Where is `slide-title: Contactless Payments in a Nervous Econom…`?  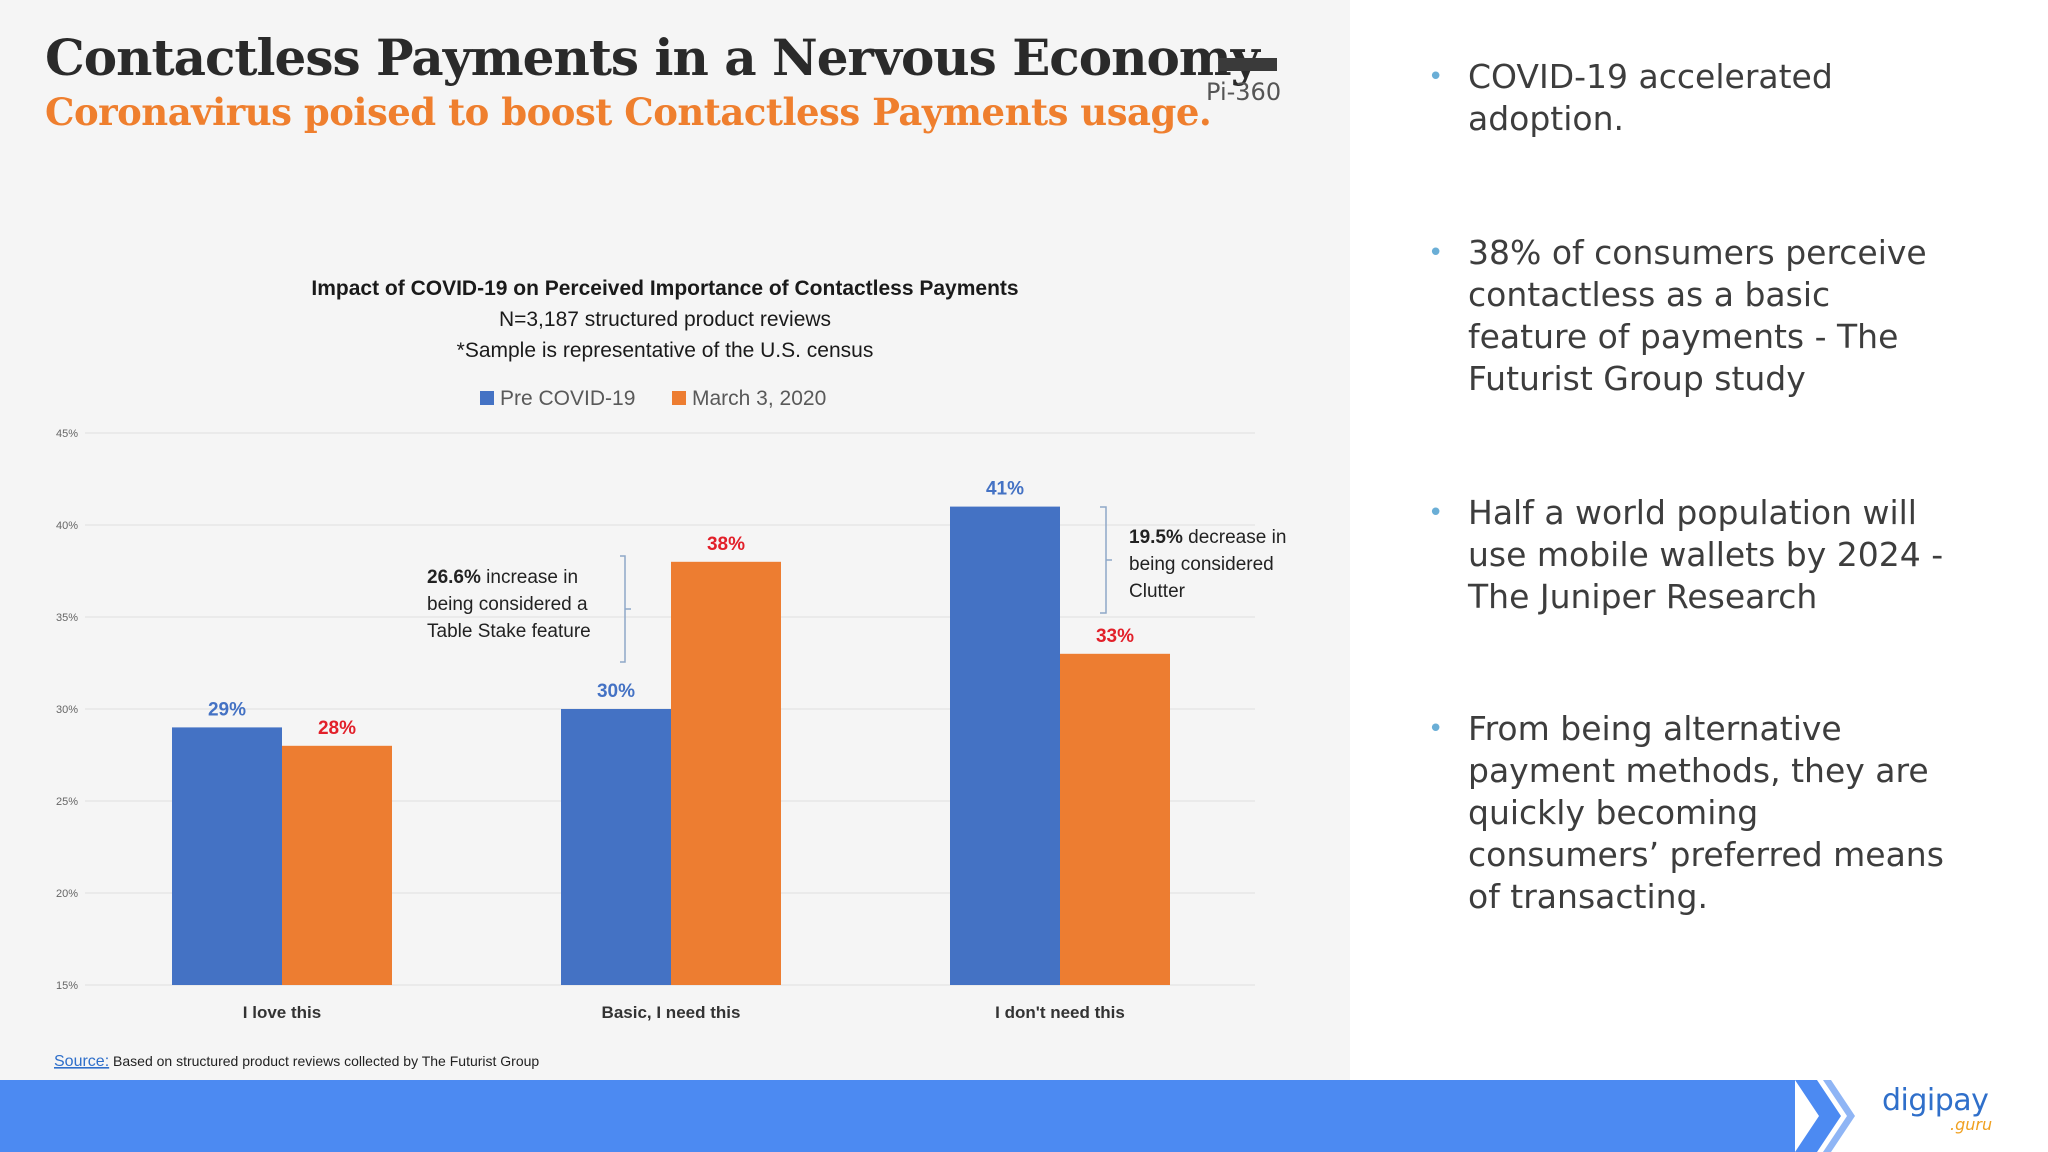 slide-title: Contactless Payments in a Nervous Econom… is located at coordinates (652, 57).